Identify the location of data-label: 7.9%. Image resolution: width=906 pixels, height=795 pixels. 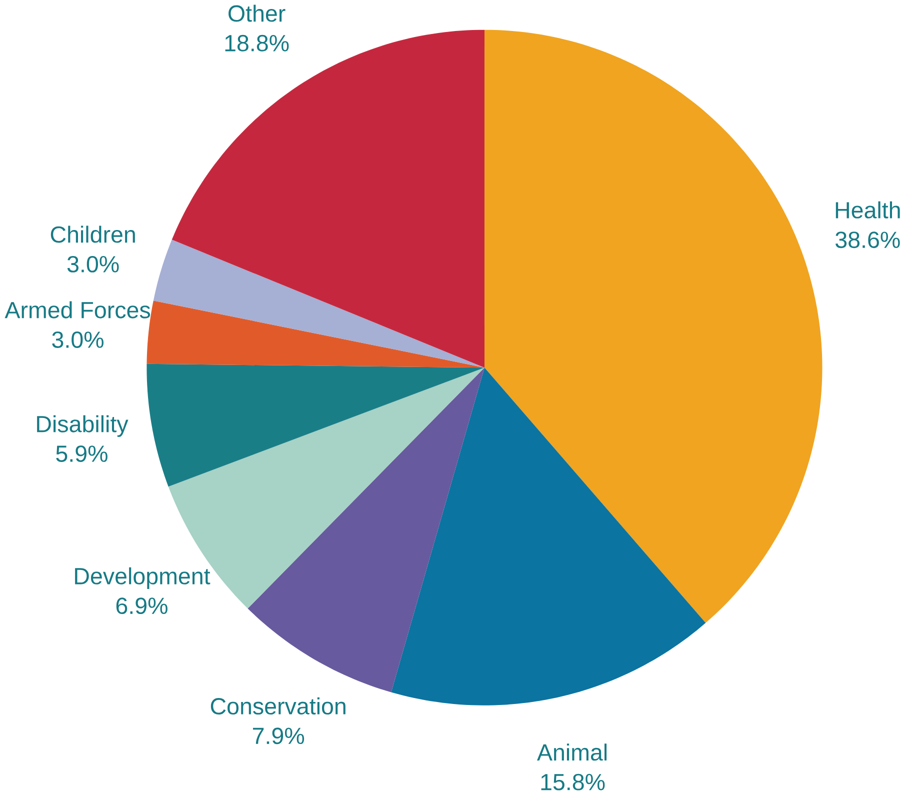
(278, 736).